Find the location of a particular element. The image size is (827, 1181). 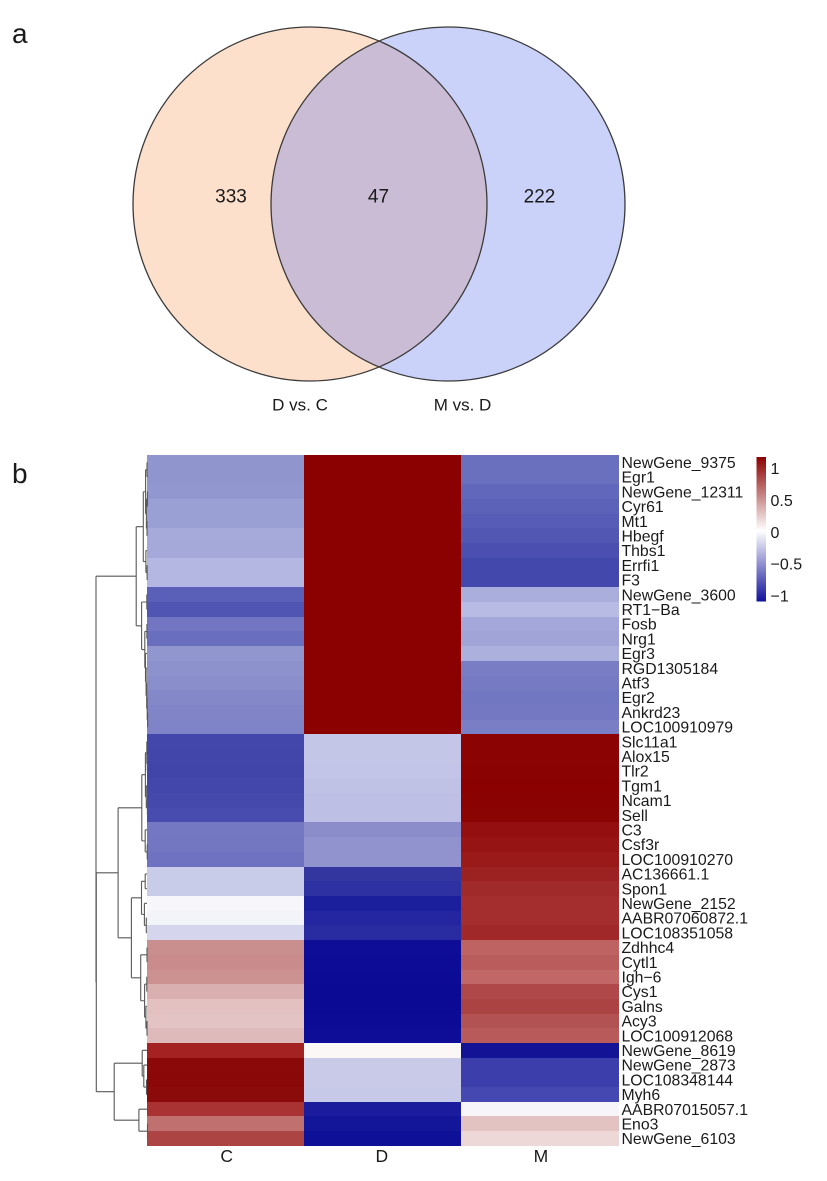

svg-text: Myh6 is located at coordinates (641, 1095).